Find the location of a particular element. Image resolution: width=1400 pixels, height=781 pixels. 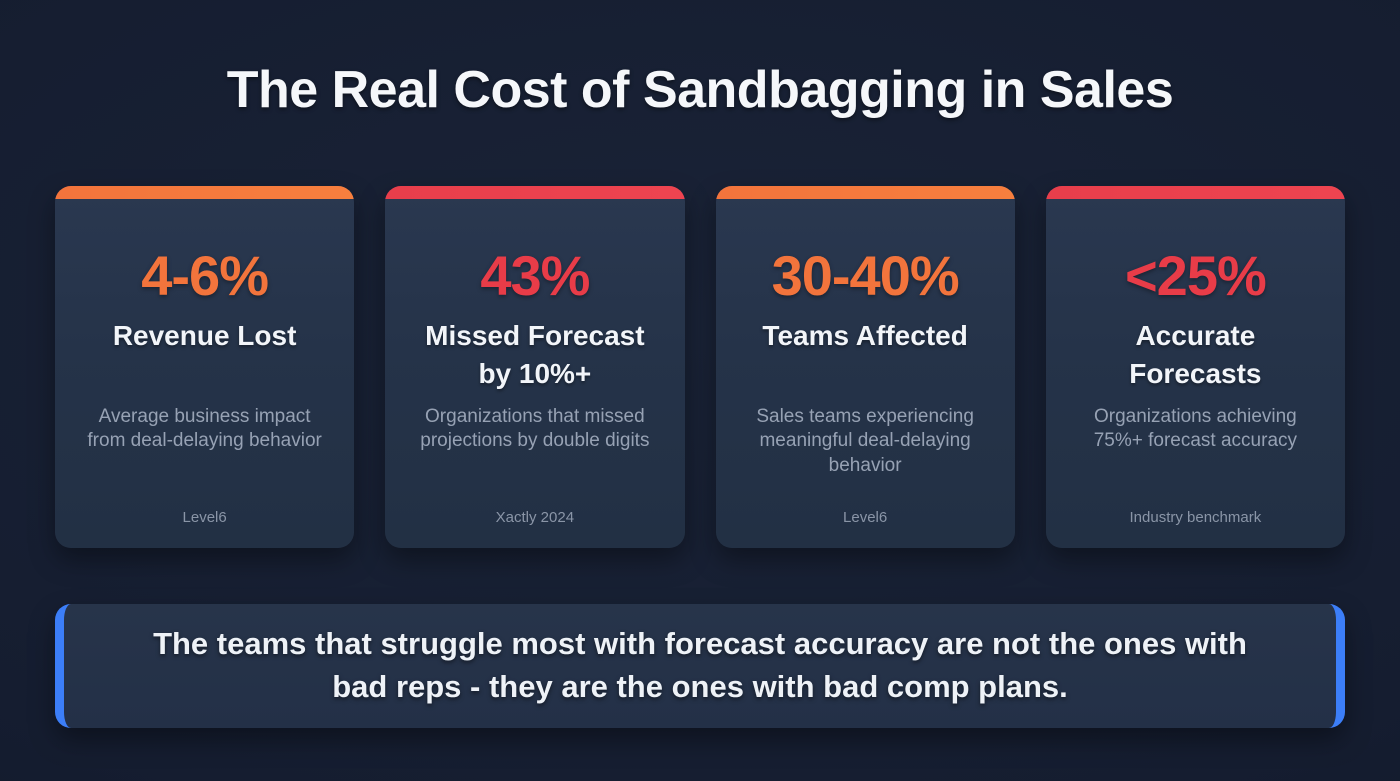

stat-source: Xactly 2024 is located at coordinates (535, 517).